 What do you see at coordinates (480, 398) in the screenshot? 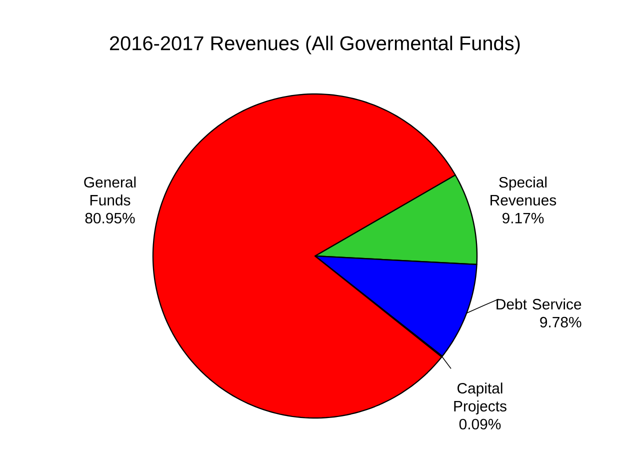
I see `slice-label: Capital Projects` at bounding box center [480, 398].